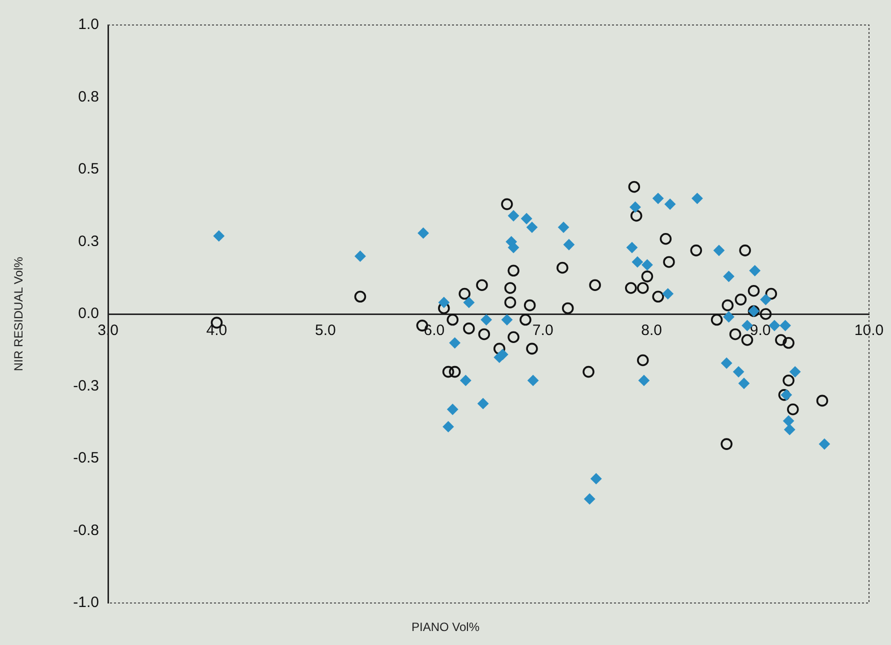 This screenshot has width=891, height=645. What do you see at coordinates (869, 331) in the screenshot?
I see `x-tick-label: 10.0` at bounding box center [869, 331].